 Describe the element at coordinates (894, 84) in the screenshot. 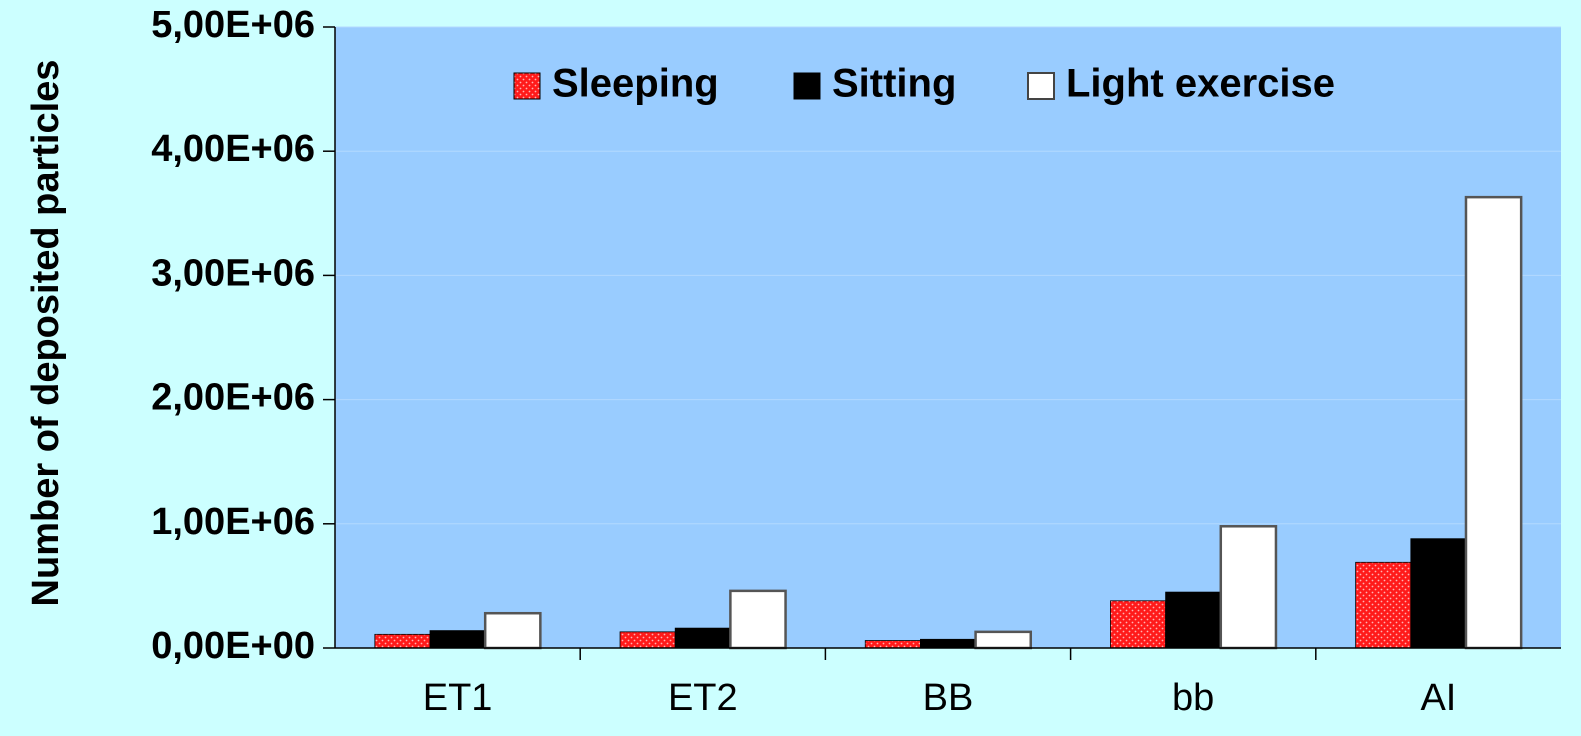

I see `legend-label-sitting: Sitting` at that location.